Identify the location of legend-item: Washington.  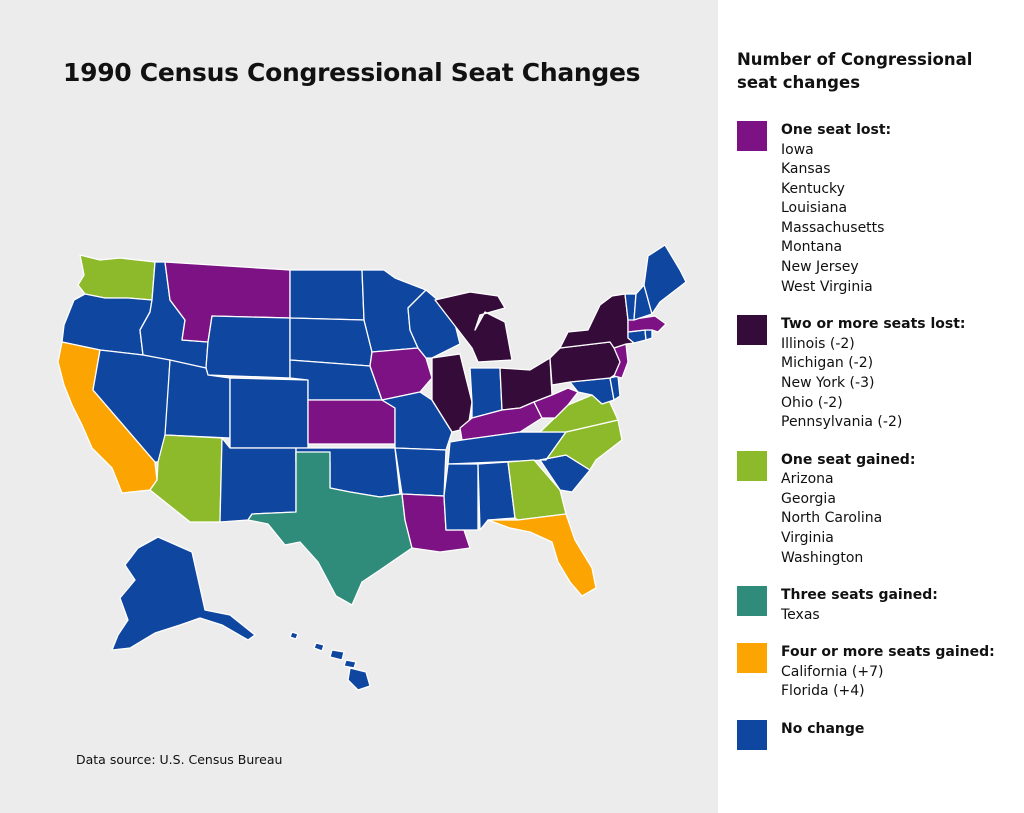
(822, 557).